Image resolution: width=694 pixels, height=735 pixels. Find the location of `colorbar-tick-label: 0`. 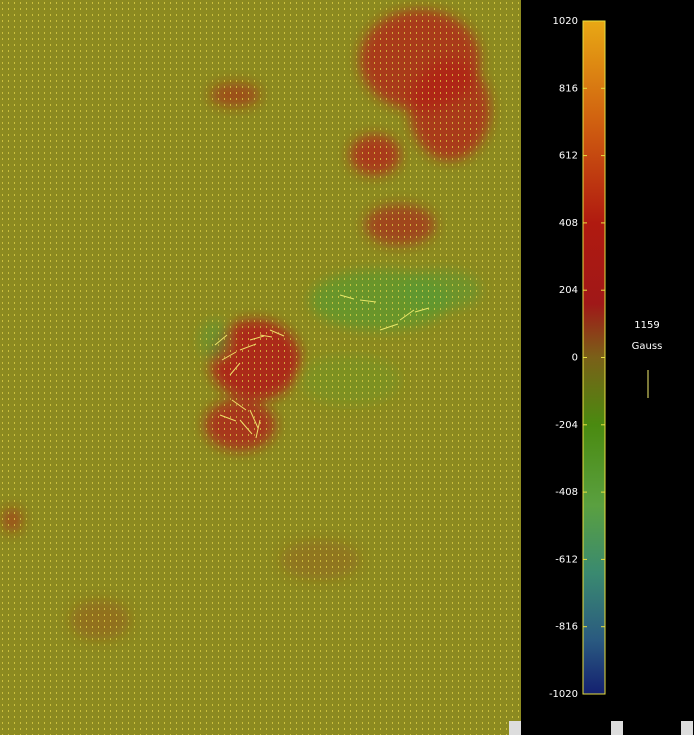

colorbar-tick-label: 0 is located at coordinates (575, 358).